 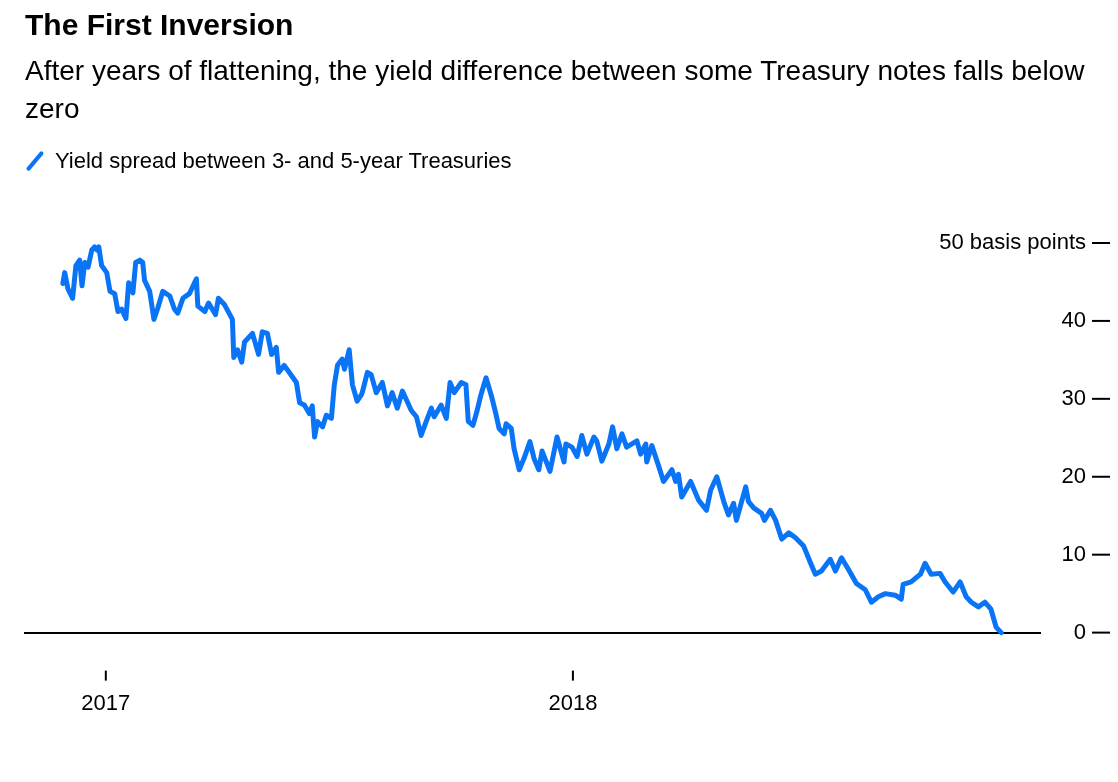 I want to click on y-tick-label: 20, so click(x=1073, y=475).